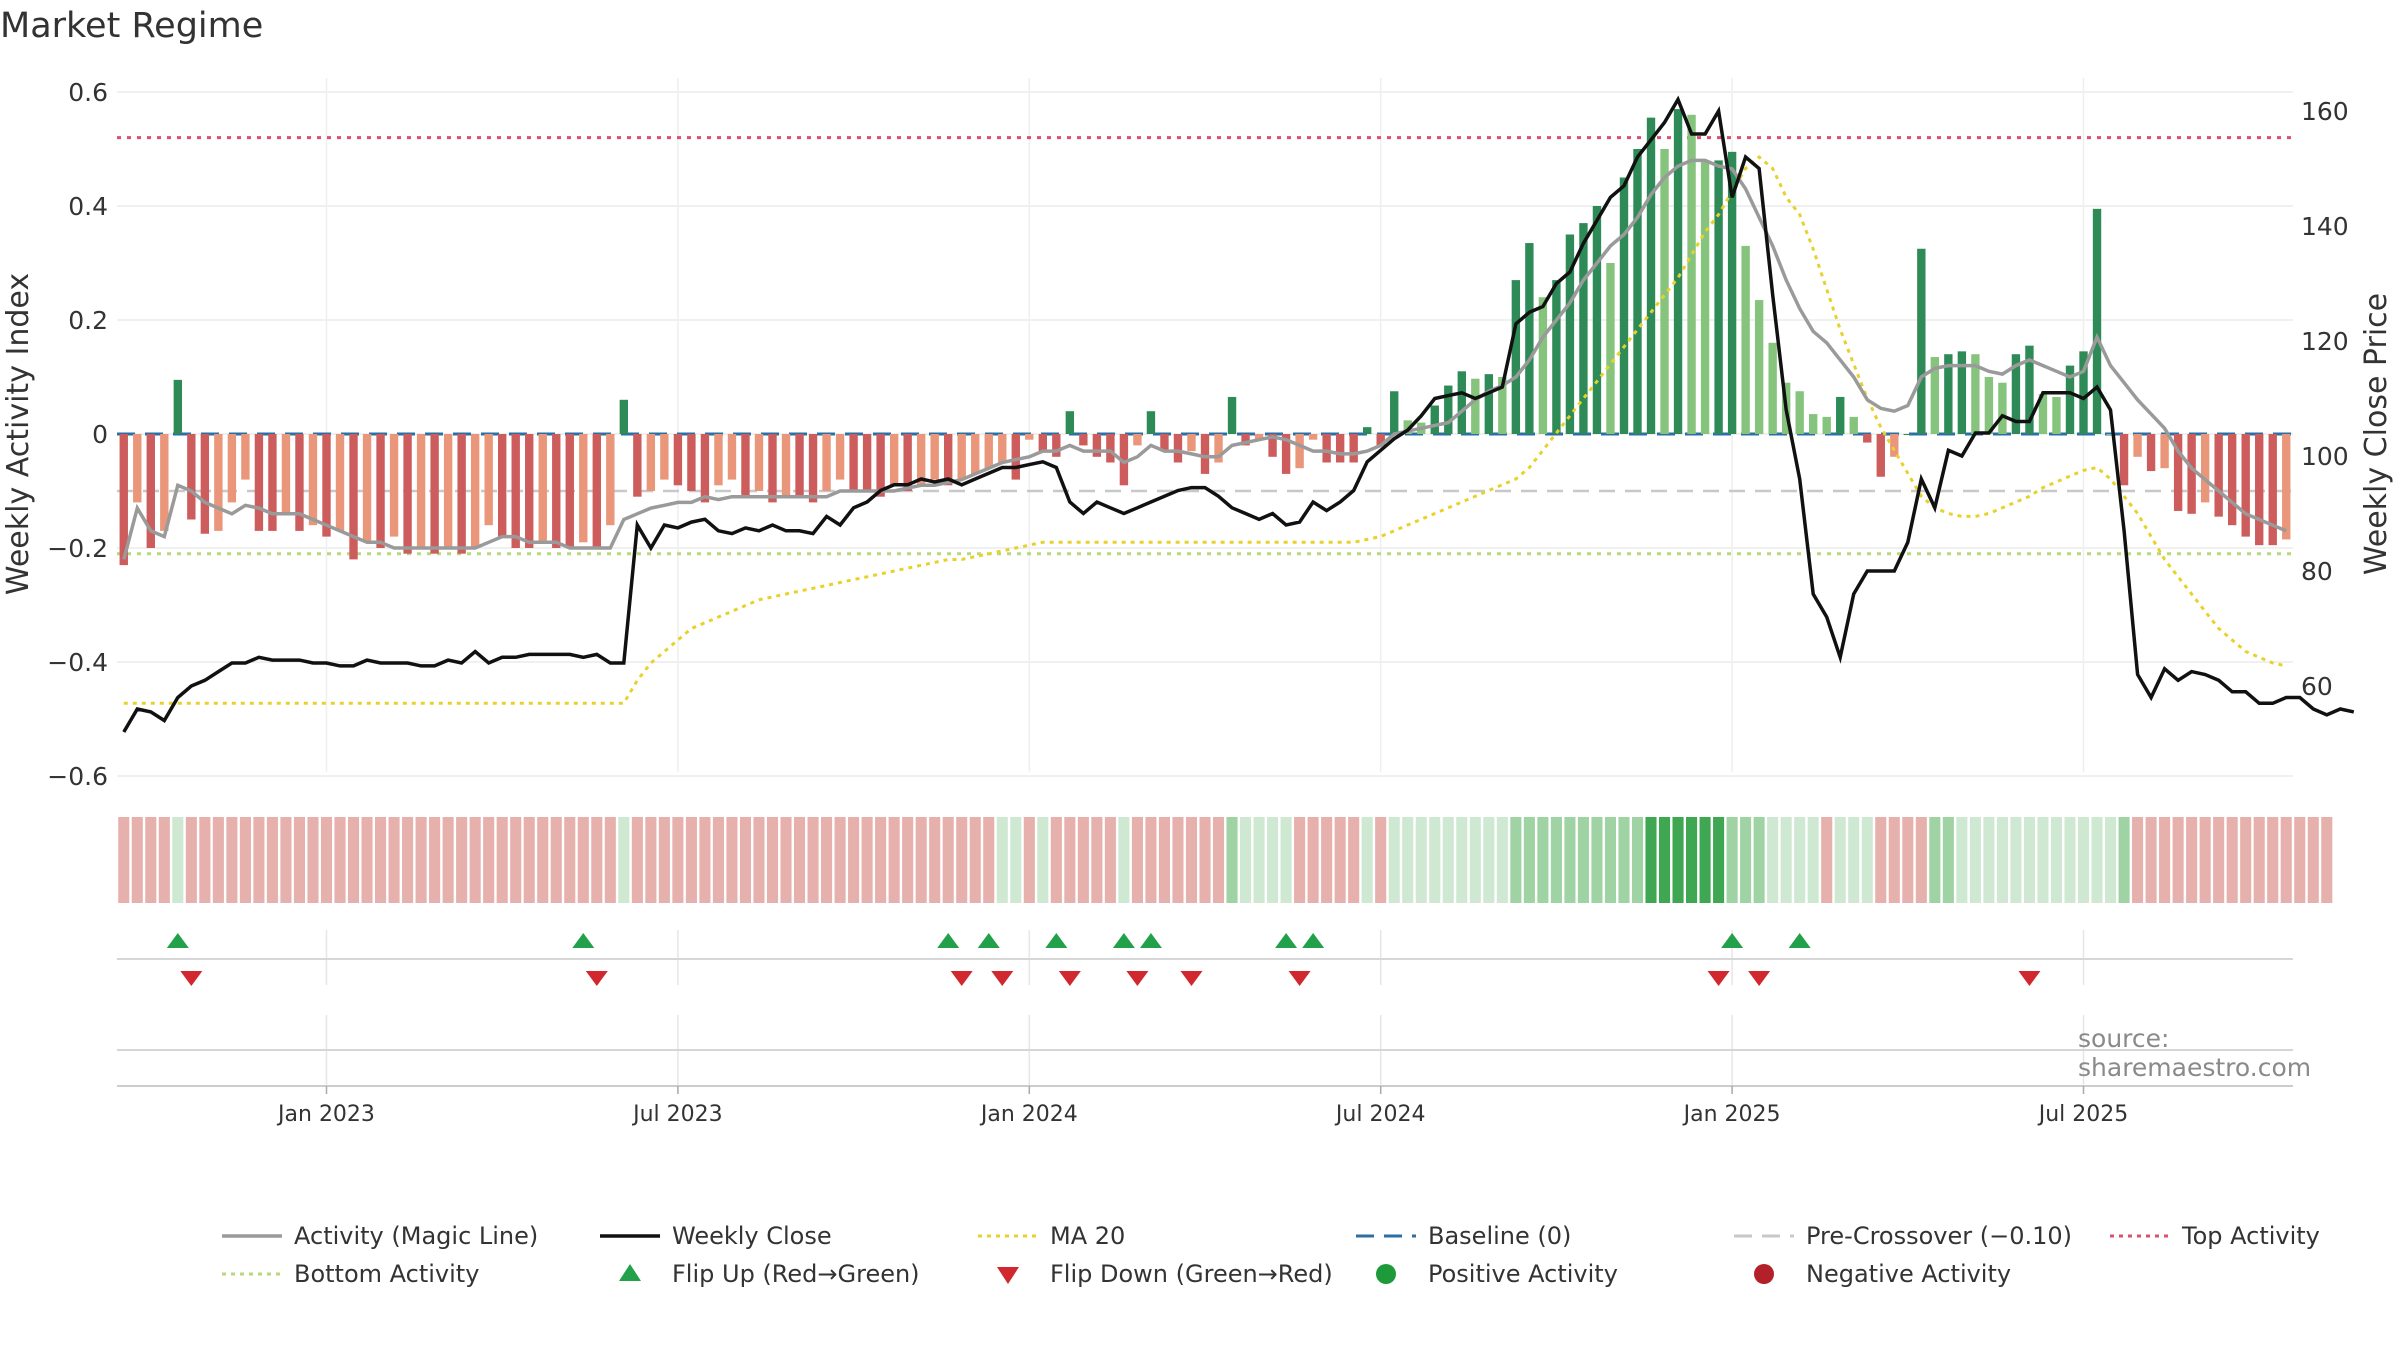 The height and width of the screenshot is (1350, 2400). I want to click on y-left-tick-label: −0.4, so click(77, 662).